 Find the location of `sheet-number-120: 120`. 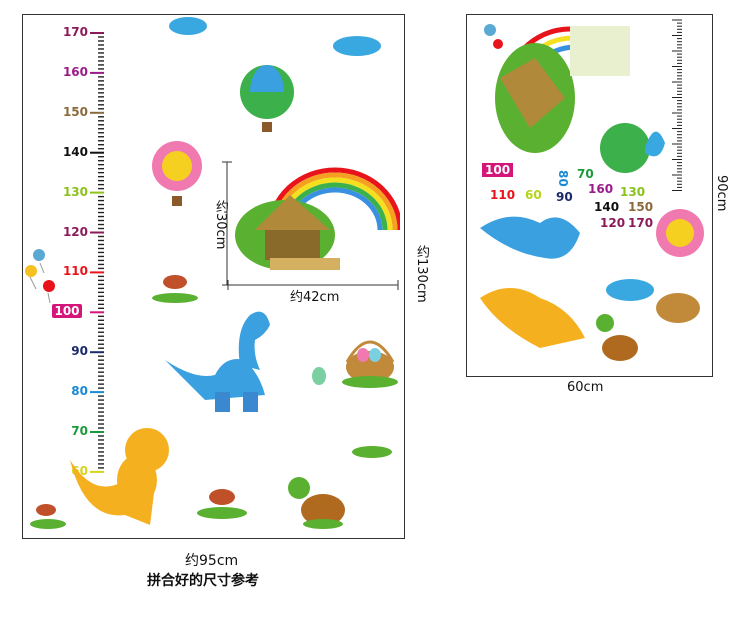

sheet-number-120: 120 is located at coordinates (613, 223).